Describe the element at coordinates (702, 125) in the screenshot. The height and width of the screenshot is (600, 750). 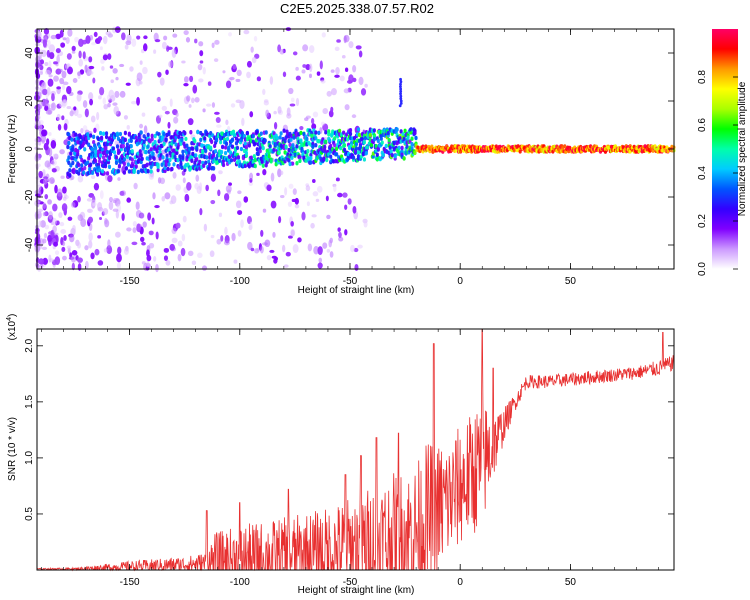
I see `colorbar-tick-label: 0.6` at that location.